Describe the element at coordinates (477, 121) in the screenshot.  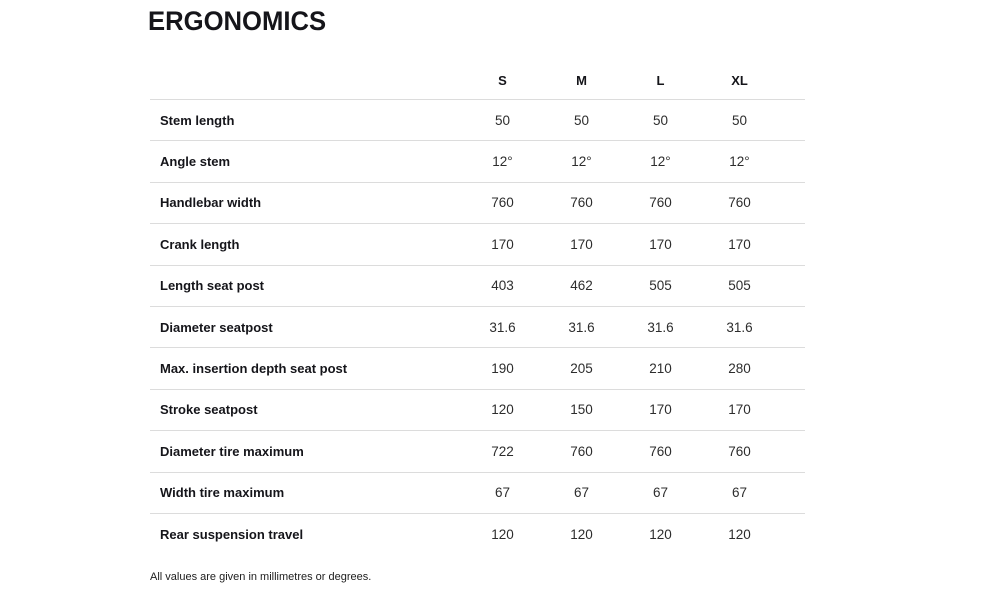
I see `table-row: Stem length 50 50 50 50` at that location.